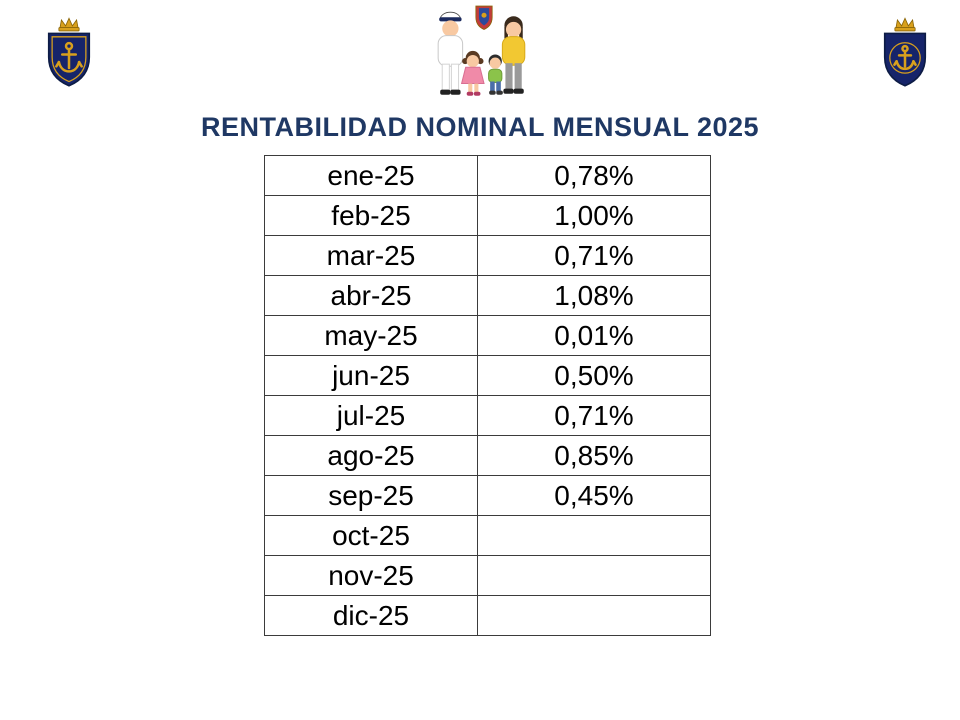  Describe the element at coordinates (371, 175) in the screenshot. I see `month-cell: ene-25` at that location.